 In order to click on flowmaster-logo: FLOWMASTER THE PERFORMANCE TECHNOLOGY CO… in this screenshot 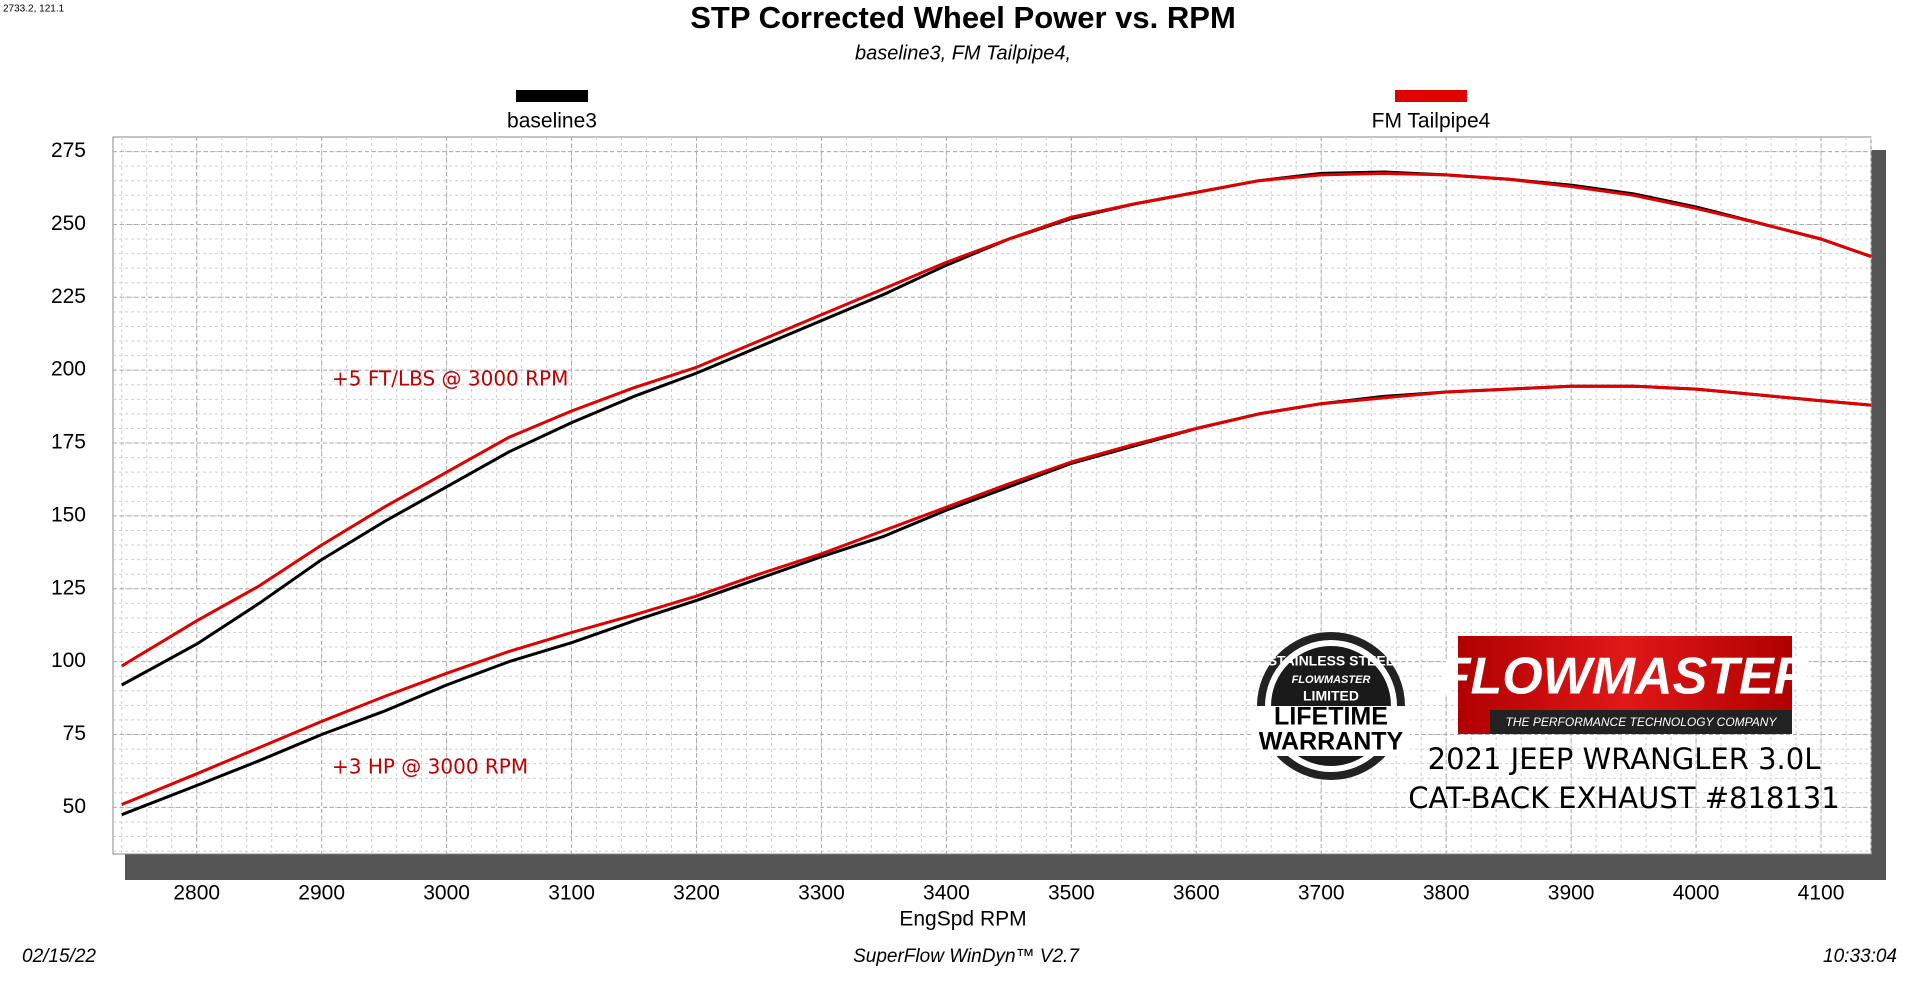, I will do `click(1625, 685)`.